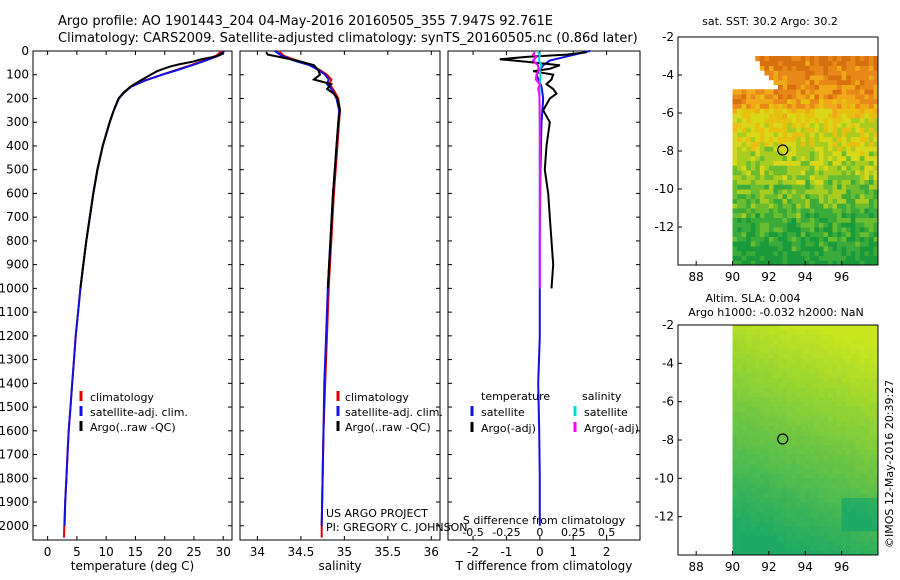 This screenshot has height=580, width=900. Describe the element at coordinates (431, 552) in the screenshot. I see `x-tick-label: 36` at that location.